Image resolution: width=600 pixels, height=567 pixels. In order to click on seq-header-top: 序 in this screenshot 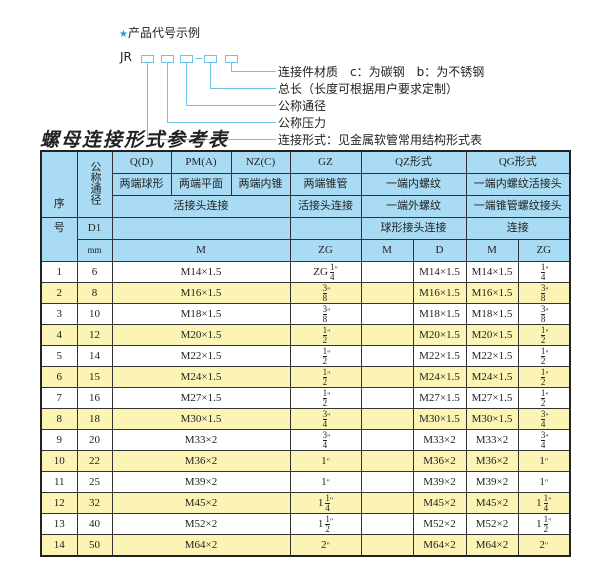, I will do `click(59, 184)`.